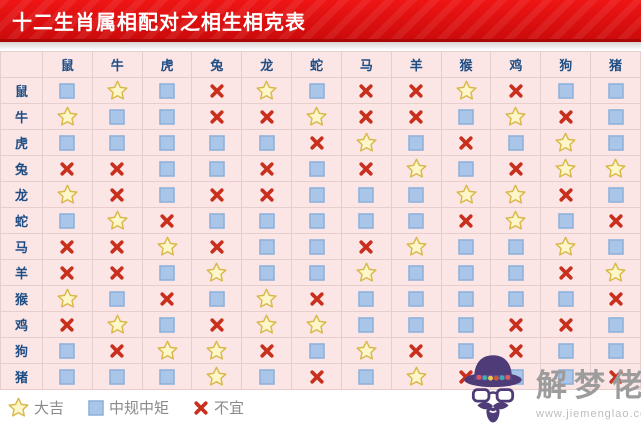 The width and height of the screenshot is (641, 425). I want to click on column-header: 马, so click(366, 64).